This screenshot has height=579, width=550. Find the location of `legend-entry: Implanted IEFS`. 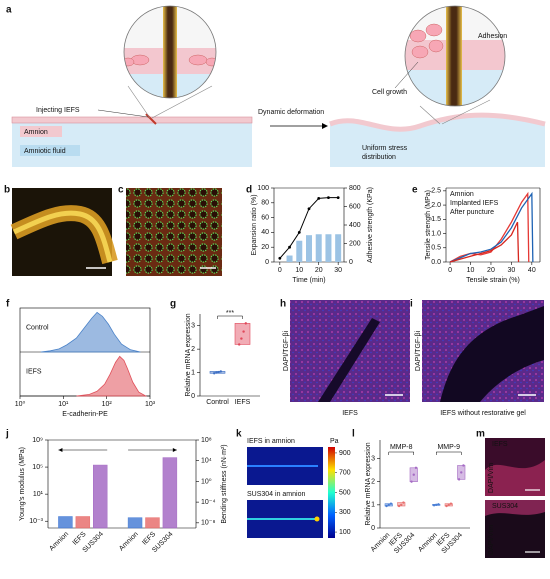

legend-entry: Implanted IEFS is located at coordinates (474, 203).